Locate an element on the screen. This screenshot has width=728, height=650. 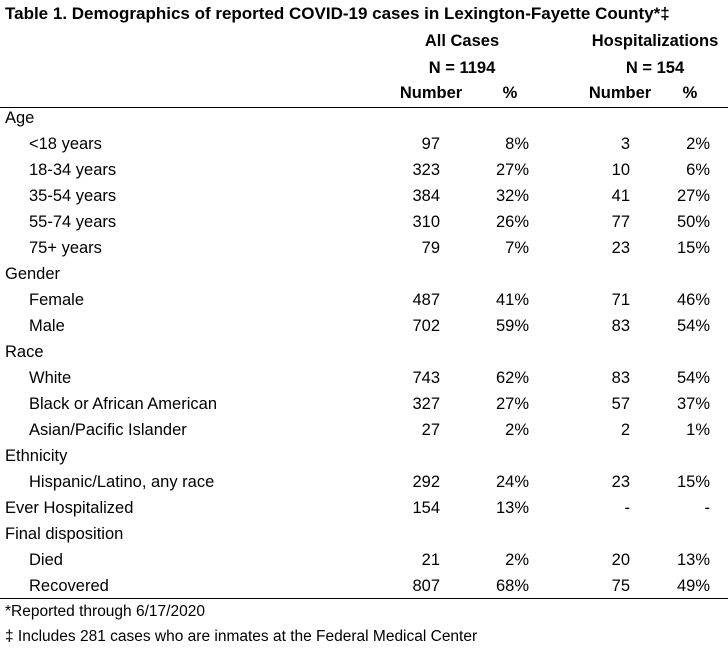
hosp-number-cell: 20 is located at coordinates (620, 560).